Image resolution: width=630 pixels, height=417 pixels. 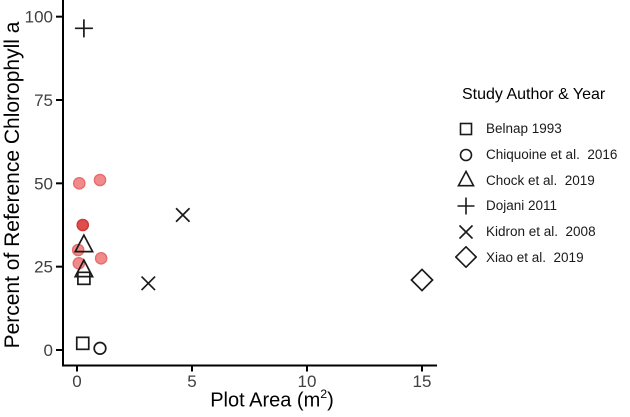 I want to click on legend-label: Chock et al. 2019, so click(x=540, y=180).